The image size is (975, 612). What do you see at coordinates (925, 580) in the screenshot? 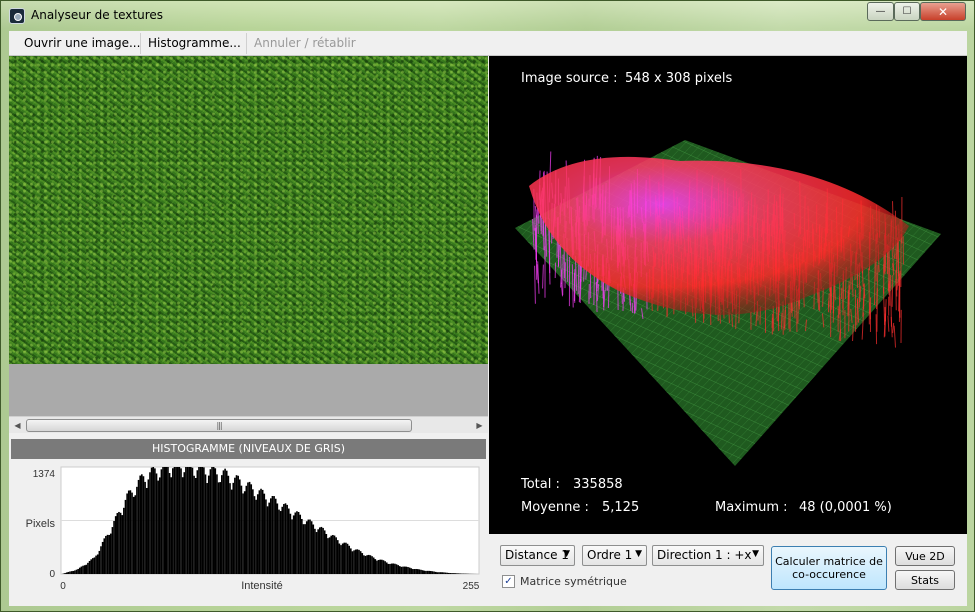
I see `stats-button: Stats` at bounding box center [925, 580].